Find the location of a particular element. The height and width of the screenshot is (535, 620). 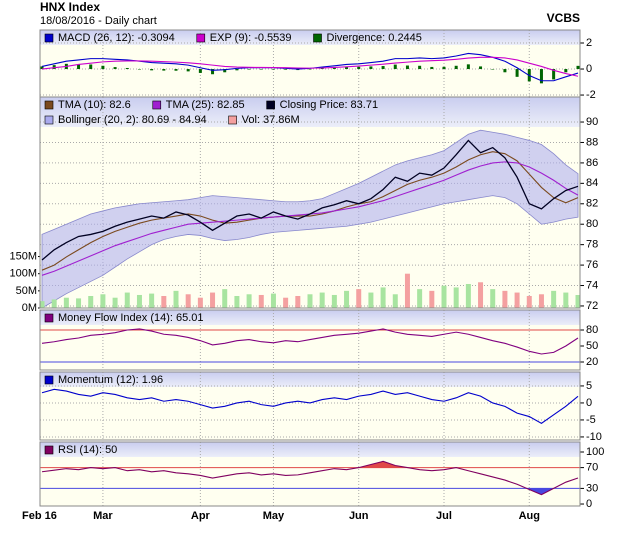

y-tick-label: 78 is located at coordinates (592, 245).